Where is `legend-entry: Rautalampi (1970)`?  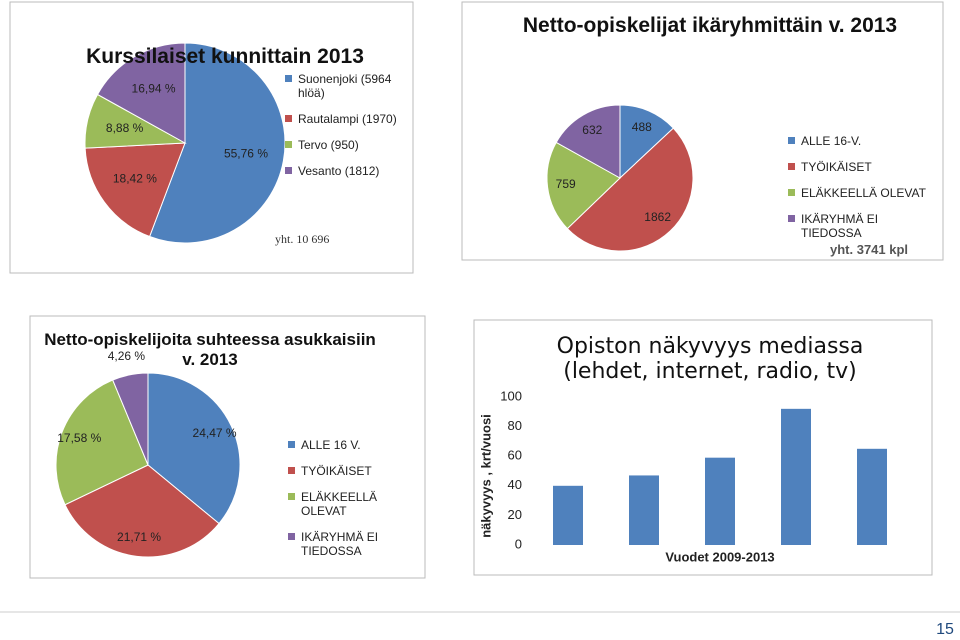 legend-entry: Rautalampi (1970) is located at coordinates (342, 119).